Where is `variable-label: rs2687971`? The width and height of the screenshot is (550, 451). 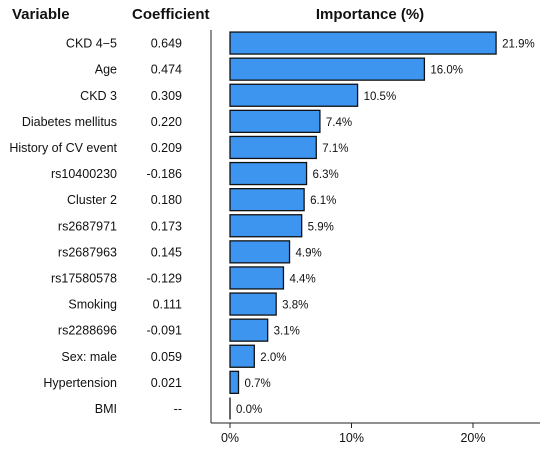 variable-label: rs2687971 is located at coordinates (87, 226).